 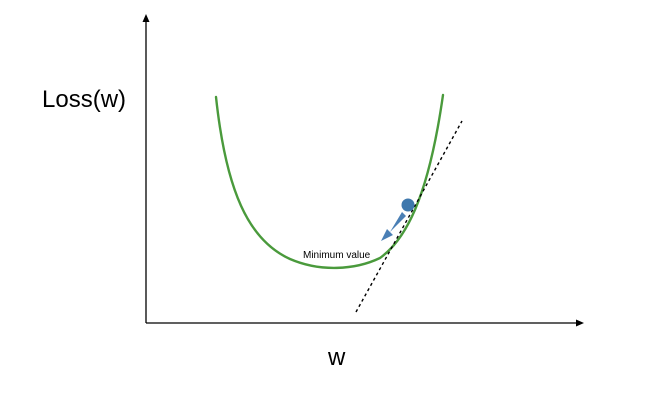 What do you see at coordinates (336, 357) in the screenshot?
I see `x-axis-label: w` at bounding box center [336, 357].